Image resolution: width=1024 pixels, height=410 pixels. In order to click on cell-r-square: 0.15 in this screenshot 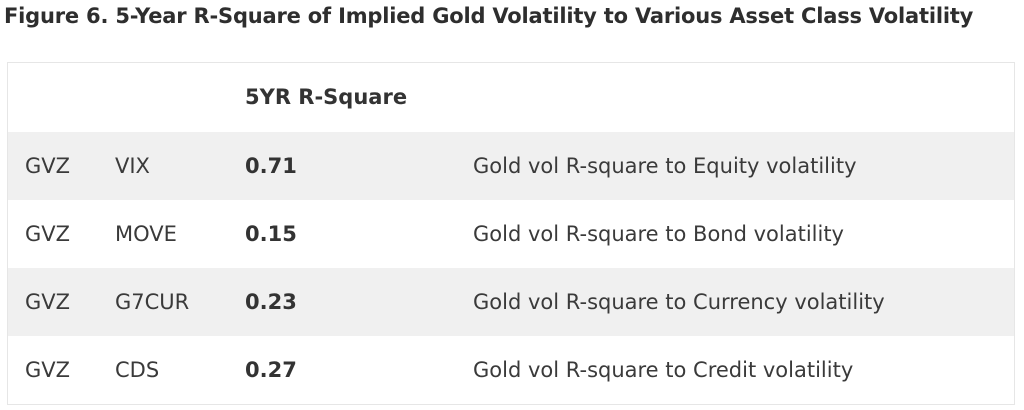, I will do `click(271, 234)`.